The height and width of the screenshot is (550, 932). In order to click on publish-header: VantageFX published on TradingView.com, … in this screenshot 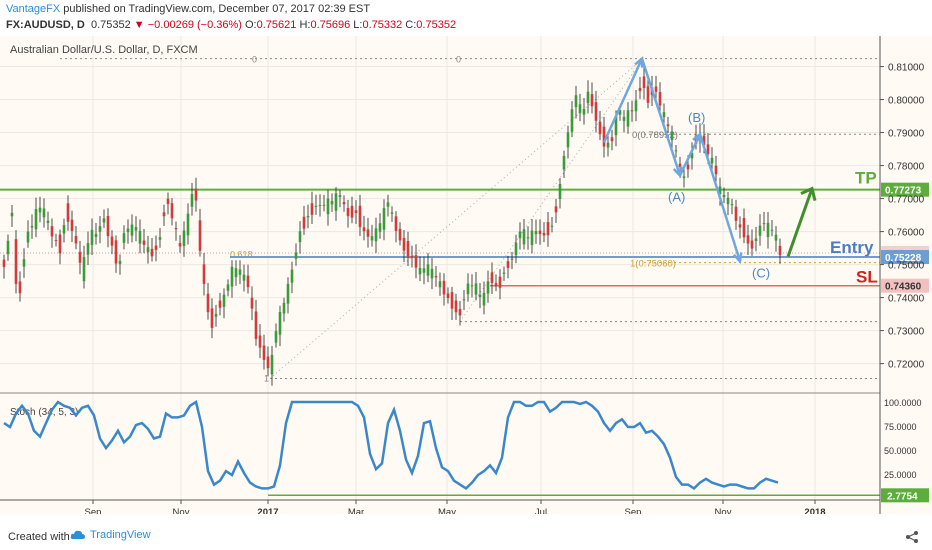, I will do `click(188, 9)`.